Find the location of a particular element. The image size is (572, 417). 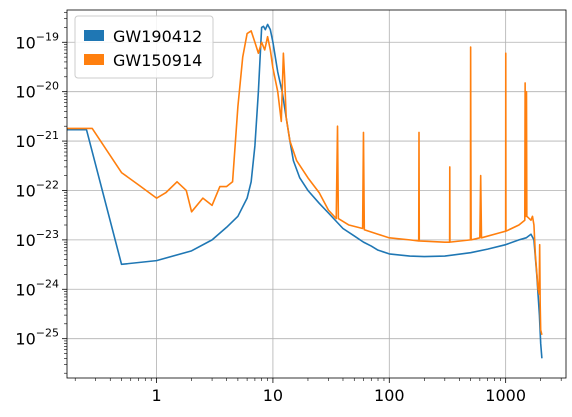

y-tick-label: 10−25 is located at coordinates (37, 338).